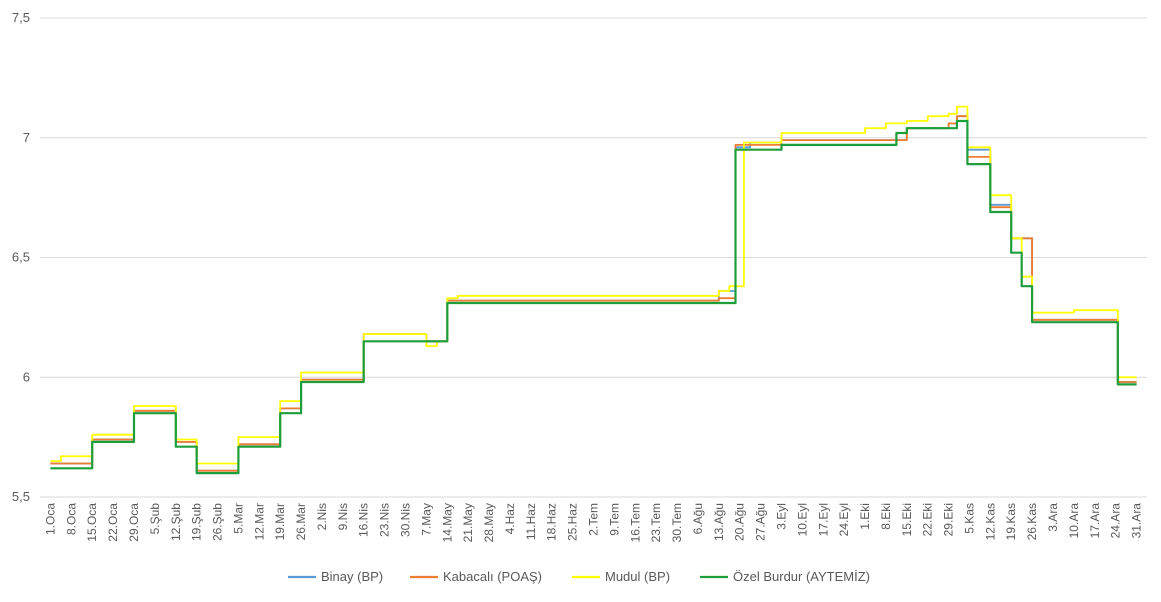 Image resolution: width=1161 pixels, height=602 pixels. What do you see at coordinates (238, 518) in the screenshot?
I see `x-tick-label: 5.Mar` at bounding box center [238, 518].